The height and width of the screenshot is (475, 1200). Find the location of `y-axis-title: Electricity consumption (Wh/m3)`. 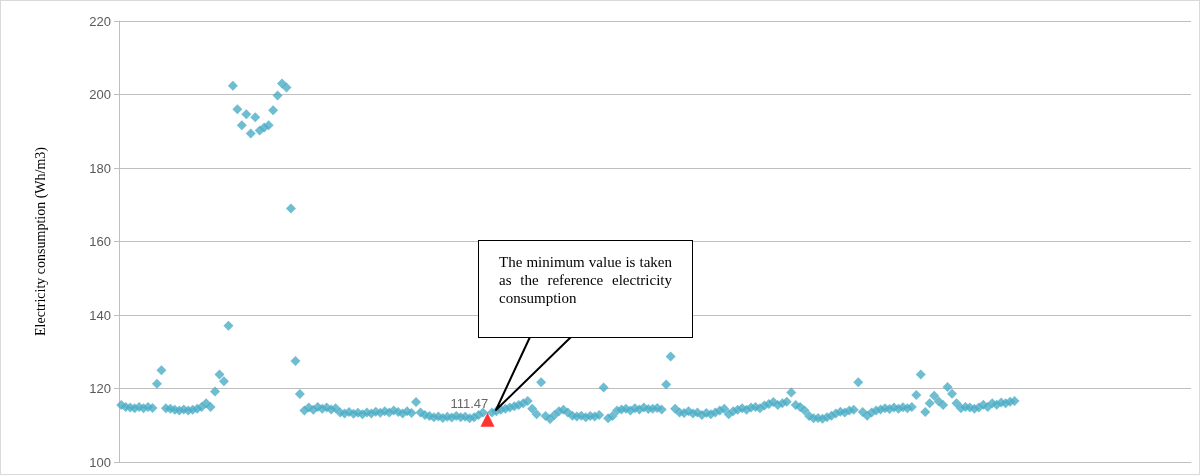

y-axis-title: Electricity consumption (Wh/m3) is located at coordinates (40, 241).